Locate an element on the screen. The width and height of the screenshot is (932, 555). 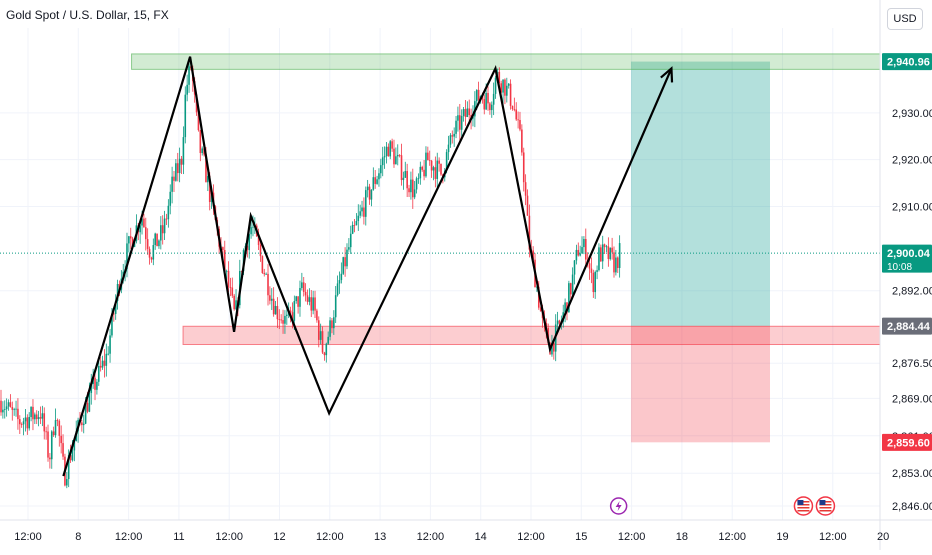
x-tick-label: 12 is located at coordinates (279, 537).